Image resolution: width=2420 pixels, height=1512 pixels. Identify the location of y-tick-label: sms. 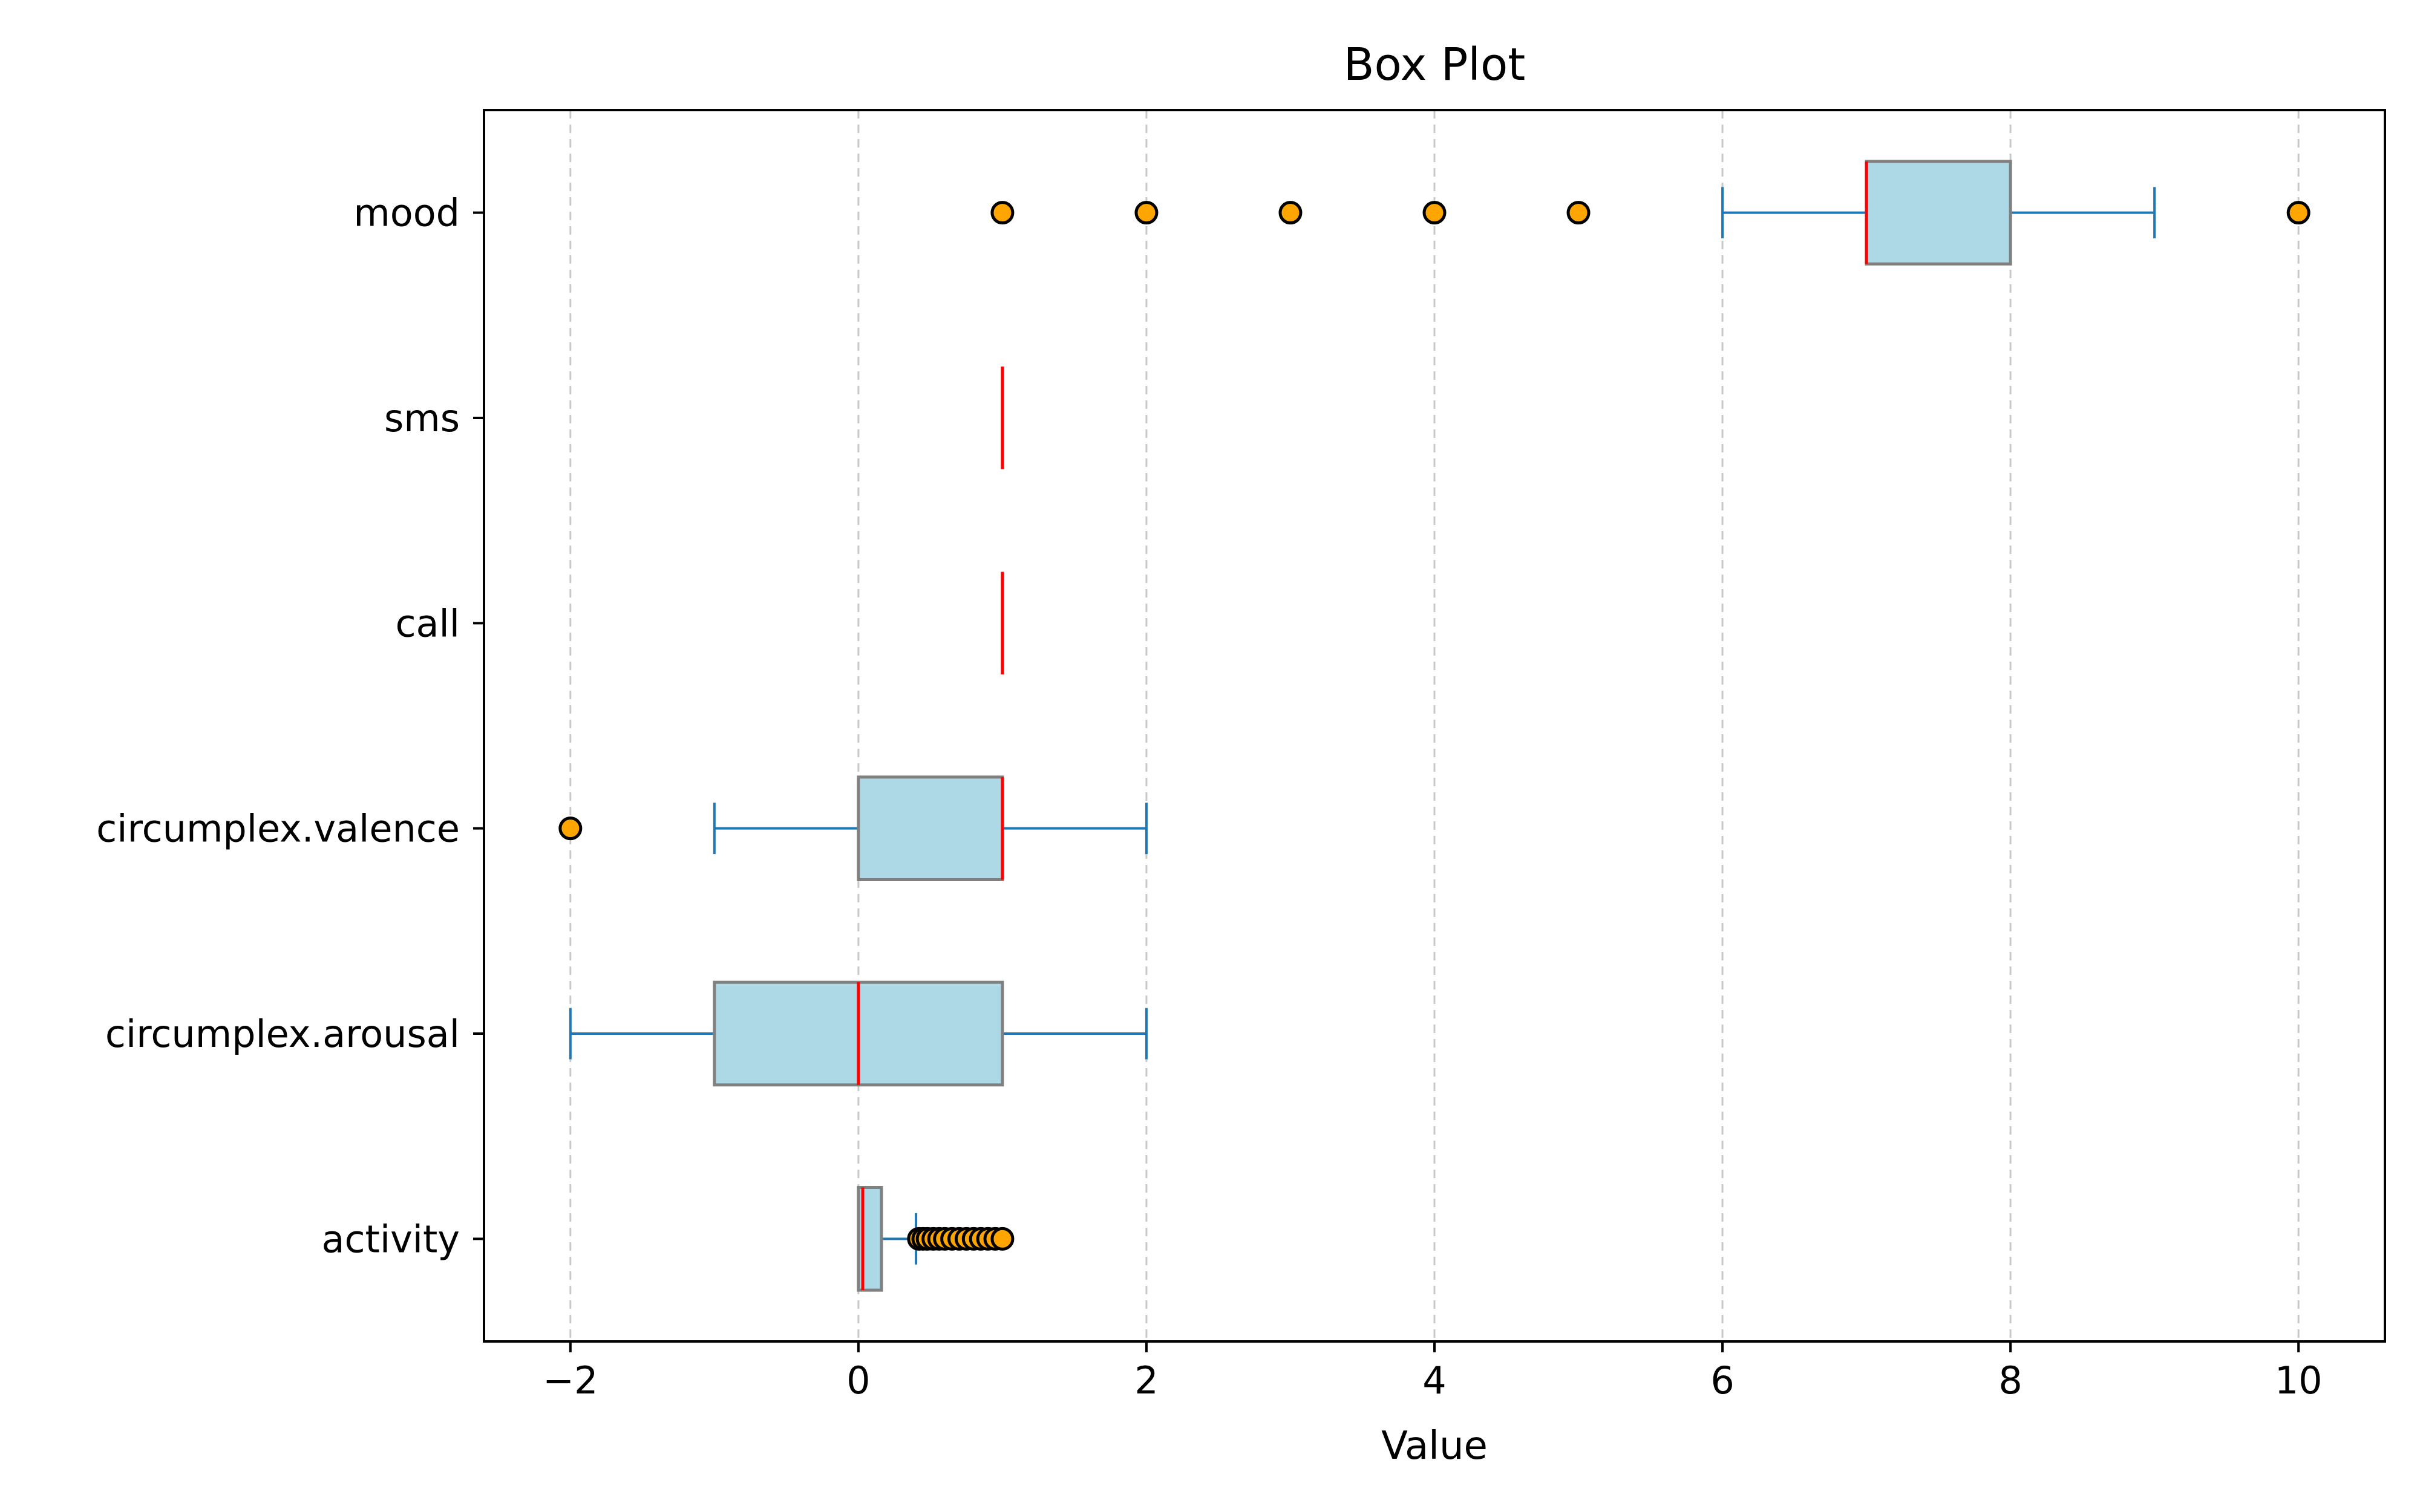
(422, 418).